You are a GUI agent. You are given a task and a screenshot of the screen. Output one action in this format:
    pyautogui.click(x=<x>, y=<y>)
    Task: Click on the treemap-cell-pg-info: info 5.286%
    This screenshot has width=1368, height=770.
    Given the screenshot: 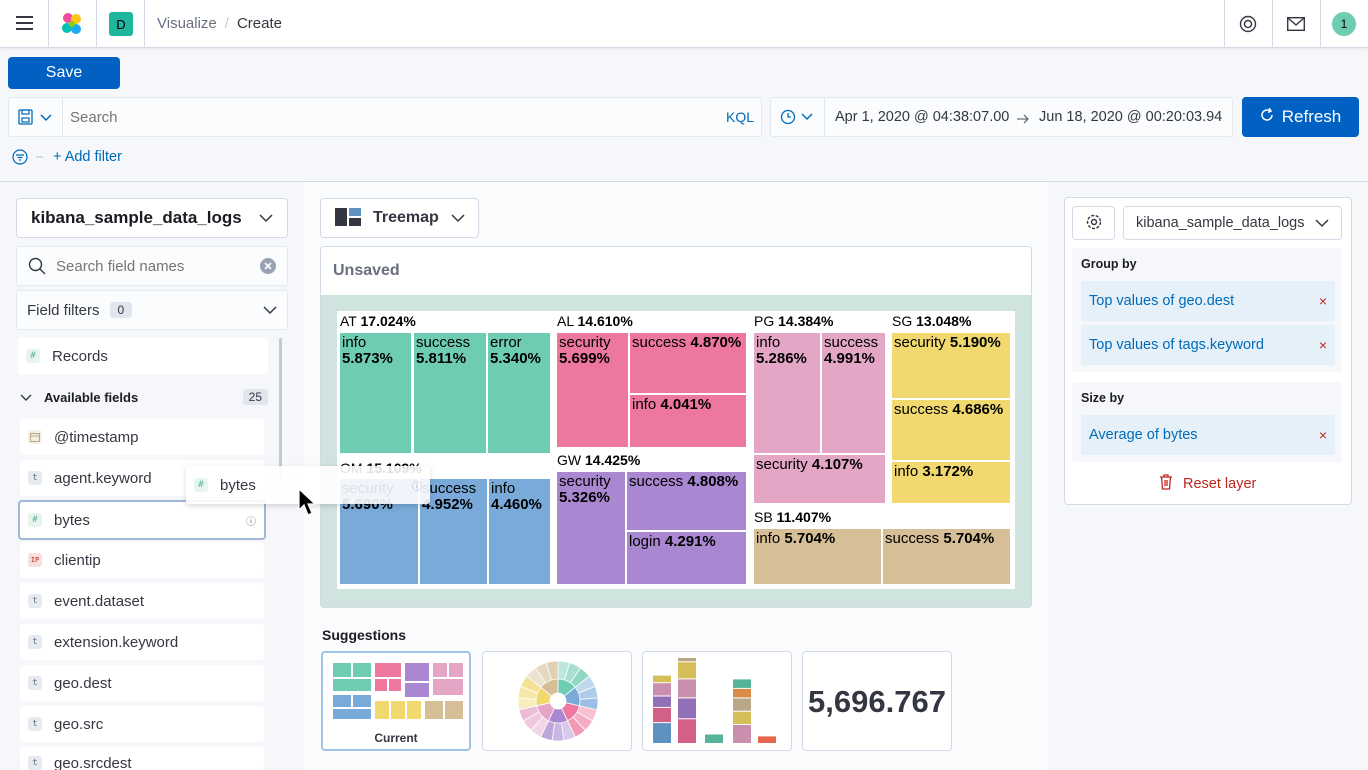 What is the action you would take?
    pyautogui.click(x=787, y=393)
    